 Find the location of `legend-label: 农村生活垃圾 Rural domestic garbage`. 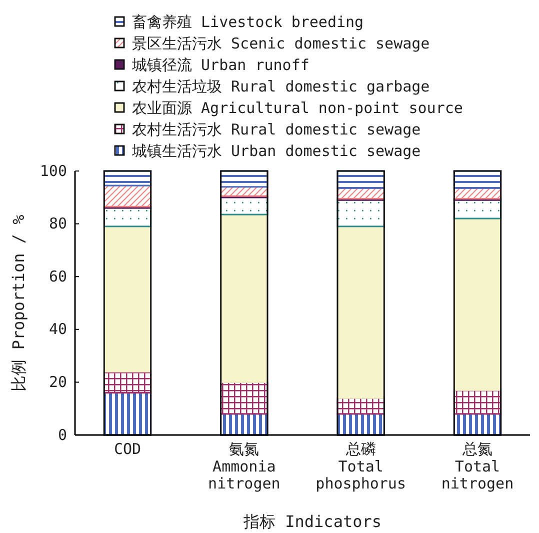

legend-label: 农村生活垃圾 Rural domestic garbage is located at coordinates (281, 87).